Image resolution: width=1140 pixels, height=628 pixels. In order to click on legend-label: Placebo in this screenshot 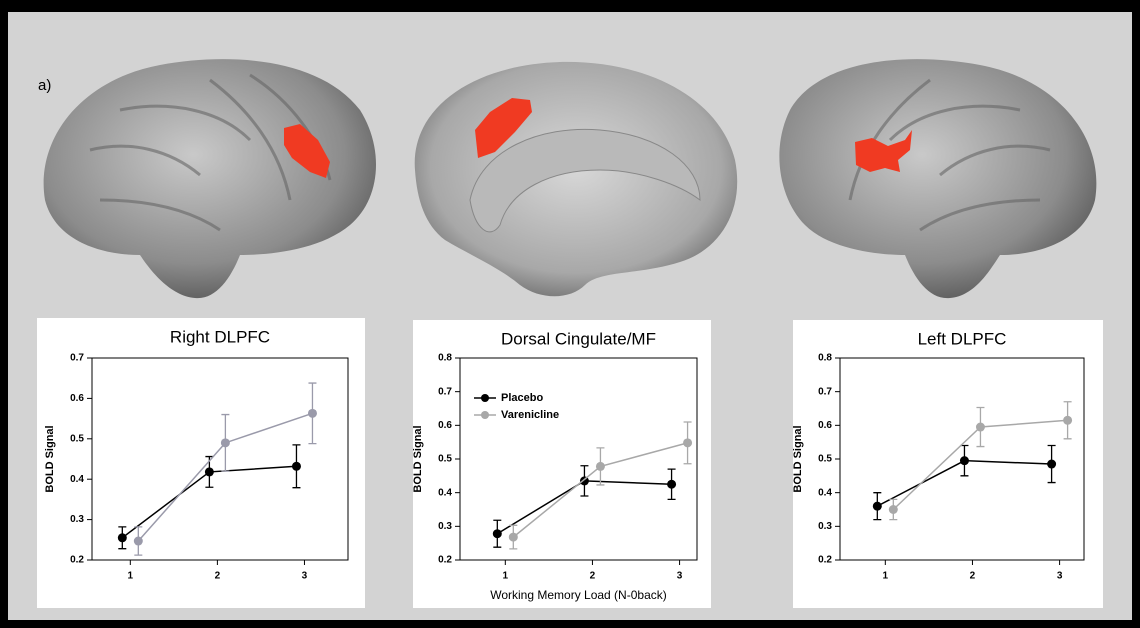, I will do `click(522, 398)`.